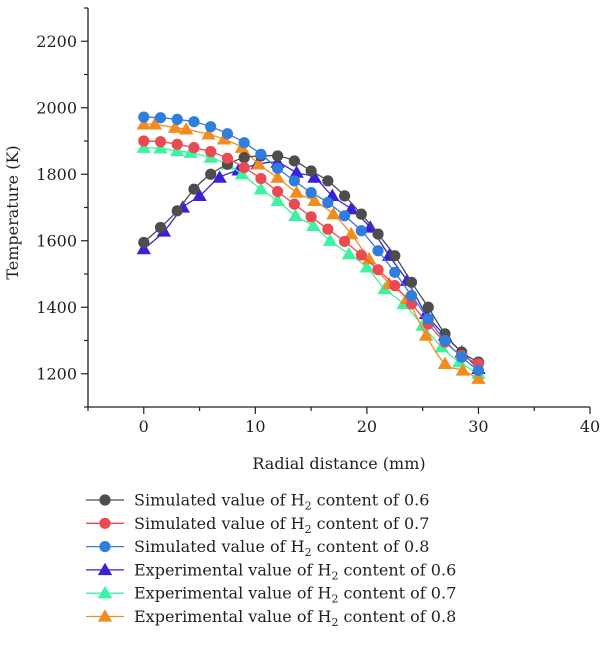 Image resolution: width=600 pixels, height=648 pixels. Describe the element at coordinates (232, 616) in the screenshot. I see `legend-label-prefix: Experimental value of H` at that location.